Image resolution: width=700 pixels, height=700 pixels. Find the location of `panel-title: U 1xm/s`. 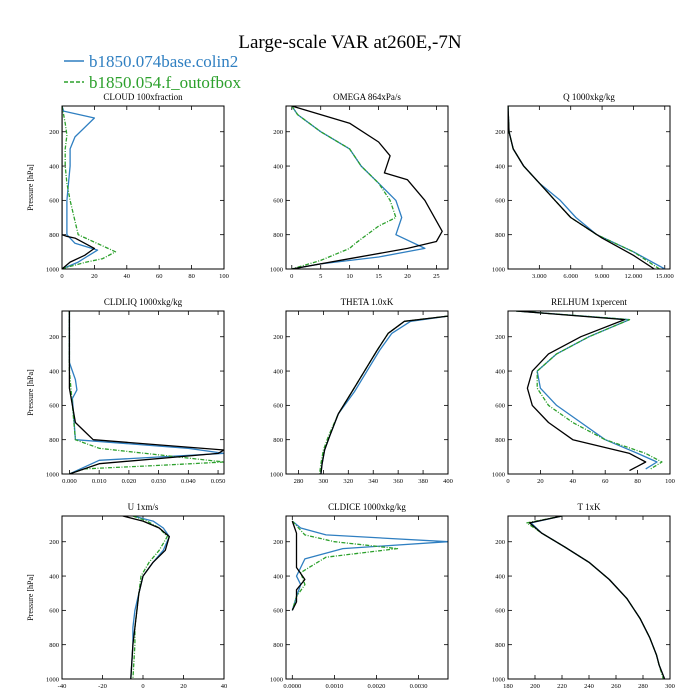

panel-title: U 1xm/s is located at coordinates (143, 507).